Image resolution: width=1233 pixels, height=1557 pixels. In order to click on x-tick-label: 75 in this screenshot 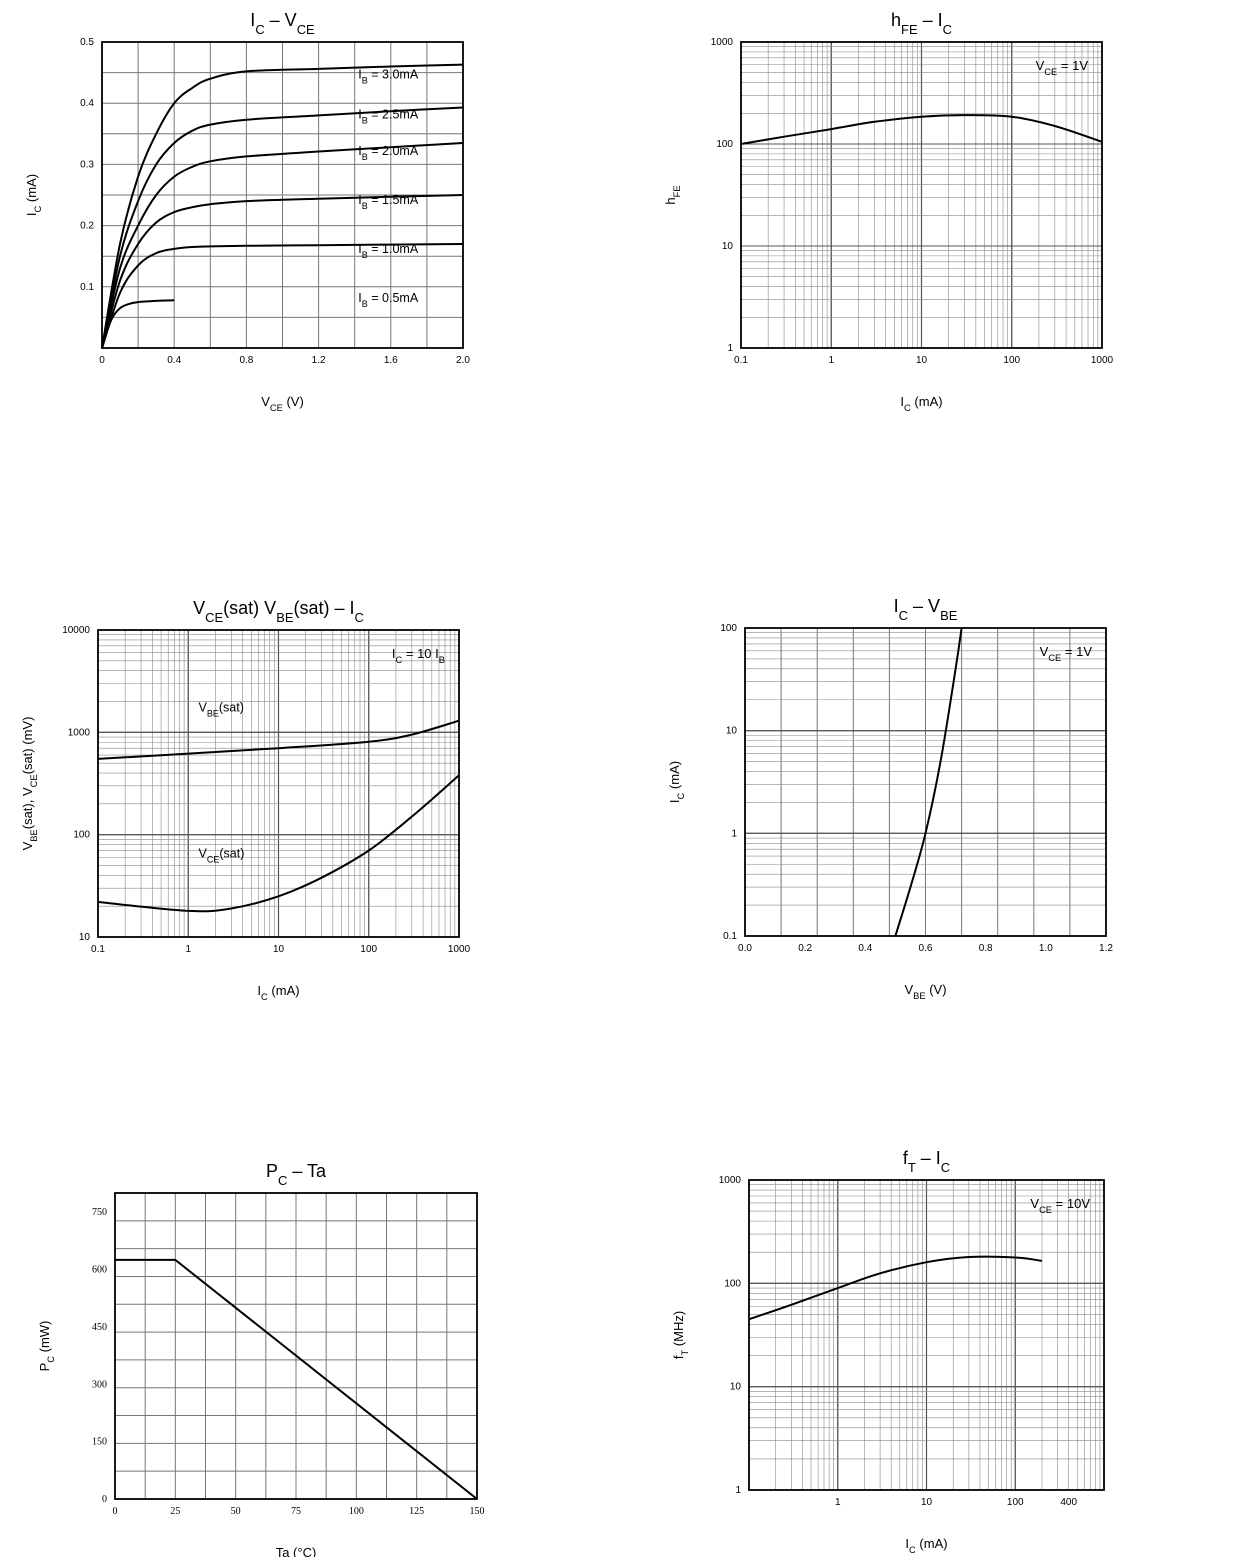, I will do `click(296, 1511)`.